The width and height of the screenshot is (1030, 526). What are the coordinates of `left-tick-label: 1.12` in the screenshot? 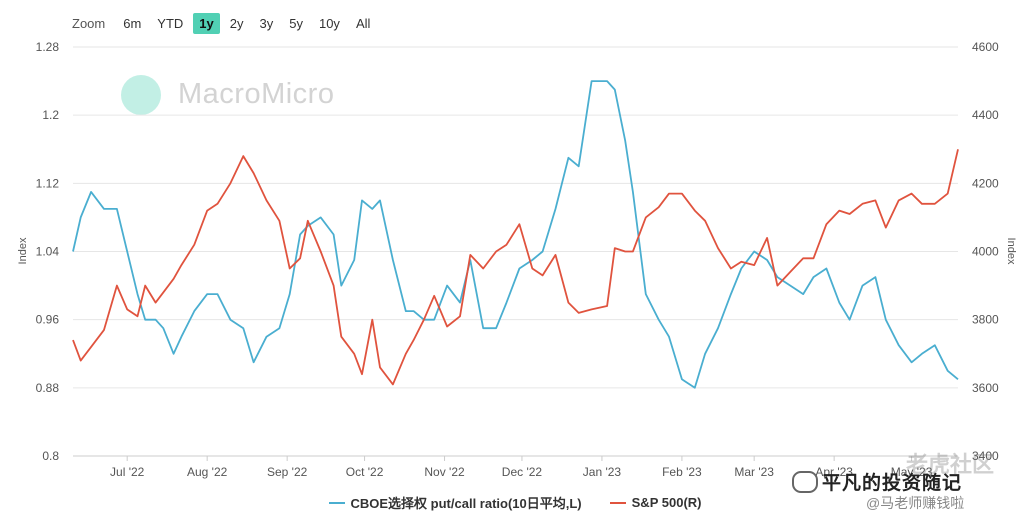 It's located at (48, 183).